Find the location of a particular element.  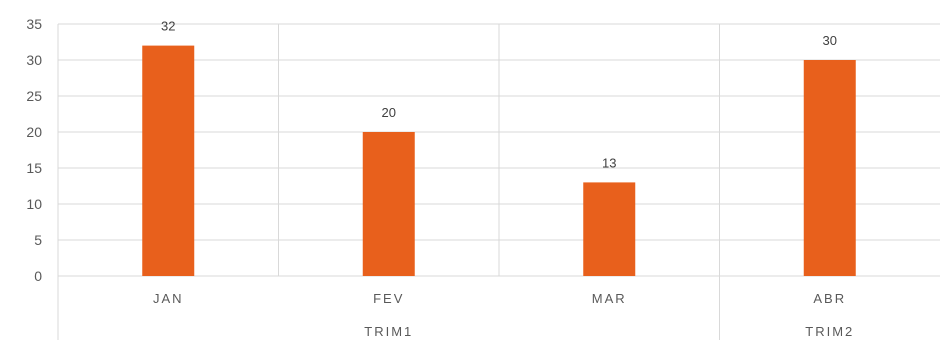

y-tick-label-30: 30 is located at coordinates (34, 60).